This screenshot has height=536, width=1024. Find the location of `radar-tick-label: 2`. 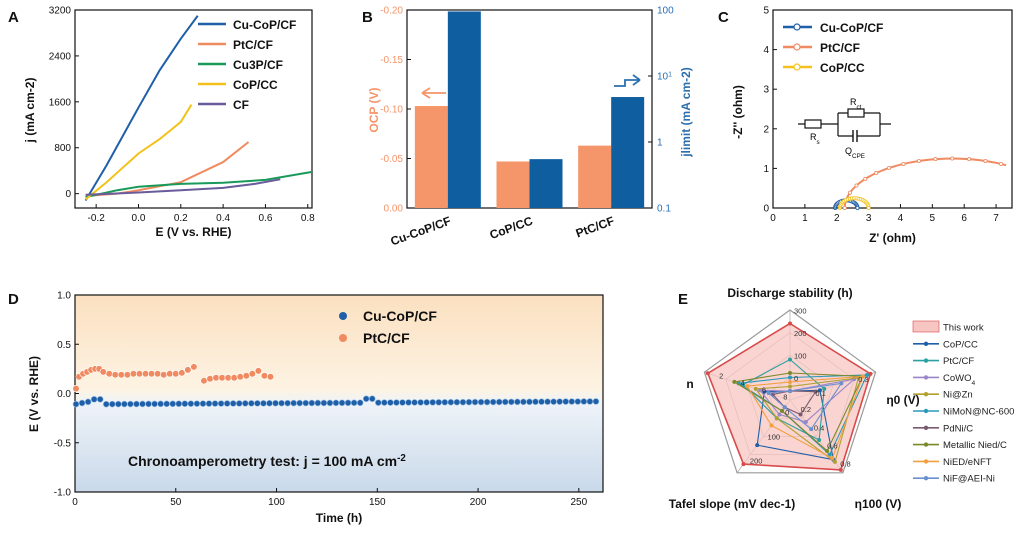

radar-tick-label: 2 is located at coordinates (721, 376).